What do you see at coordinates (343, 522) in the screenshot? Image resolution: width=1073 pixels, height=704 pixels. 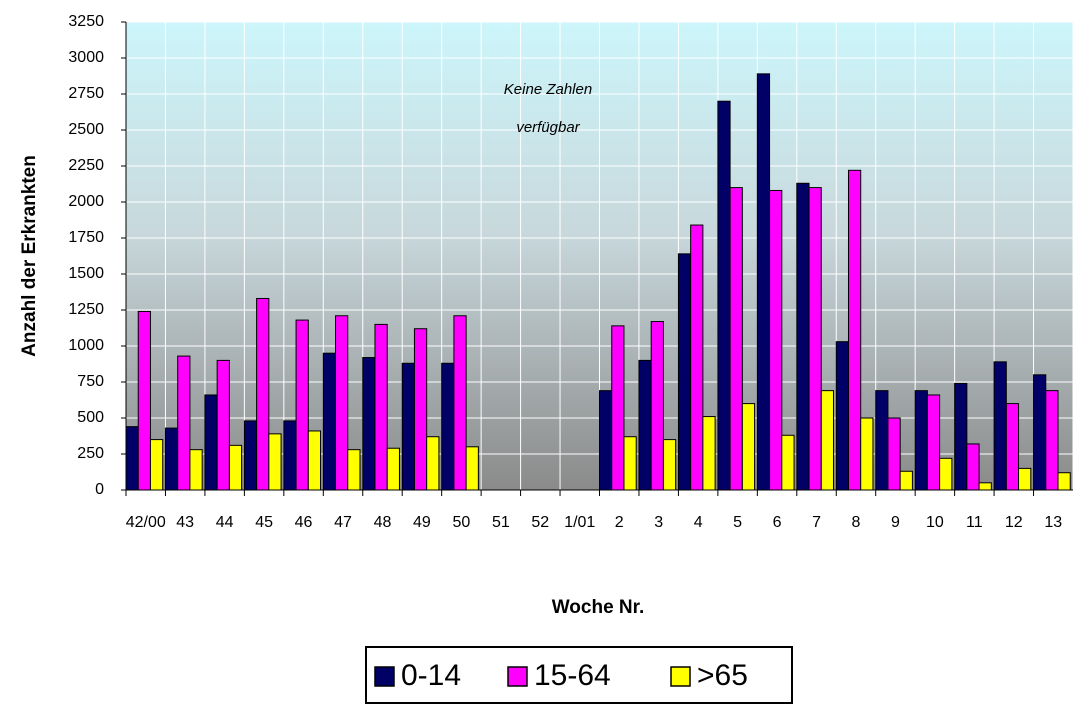 I see `x-tick-label: 47` at bounding box center [343, 522].